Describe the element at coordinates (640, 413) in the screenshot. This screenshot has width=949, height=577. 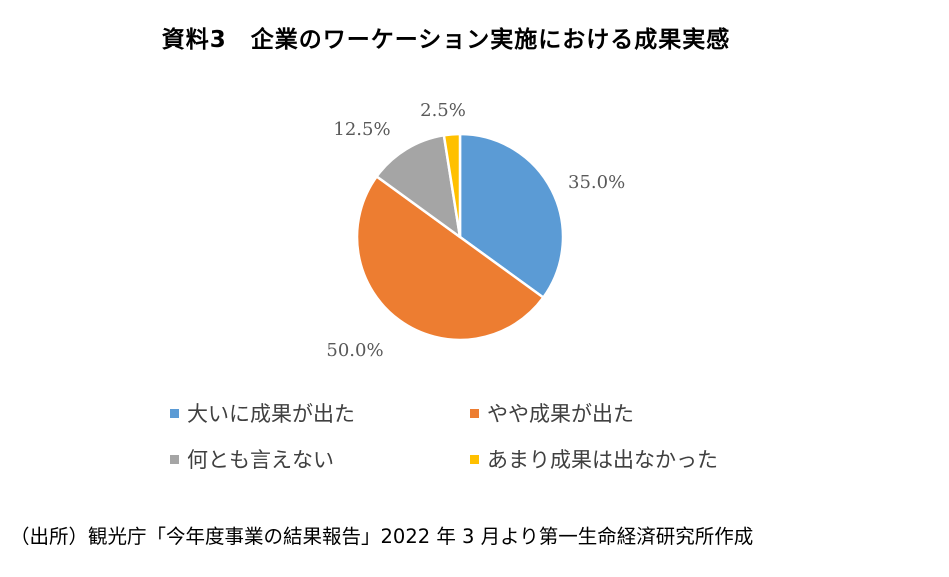
I see `legend-item: やや成果が出た` at that location.